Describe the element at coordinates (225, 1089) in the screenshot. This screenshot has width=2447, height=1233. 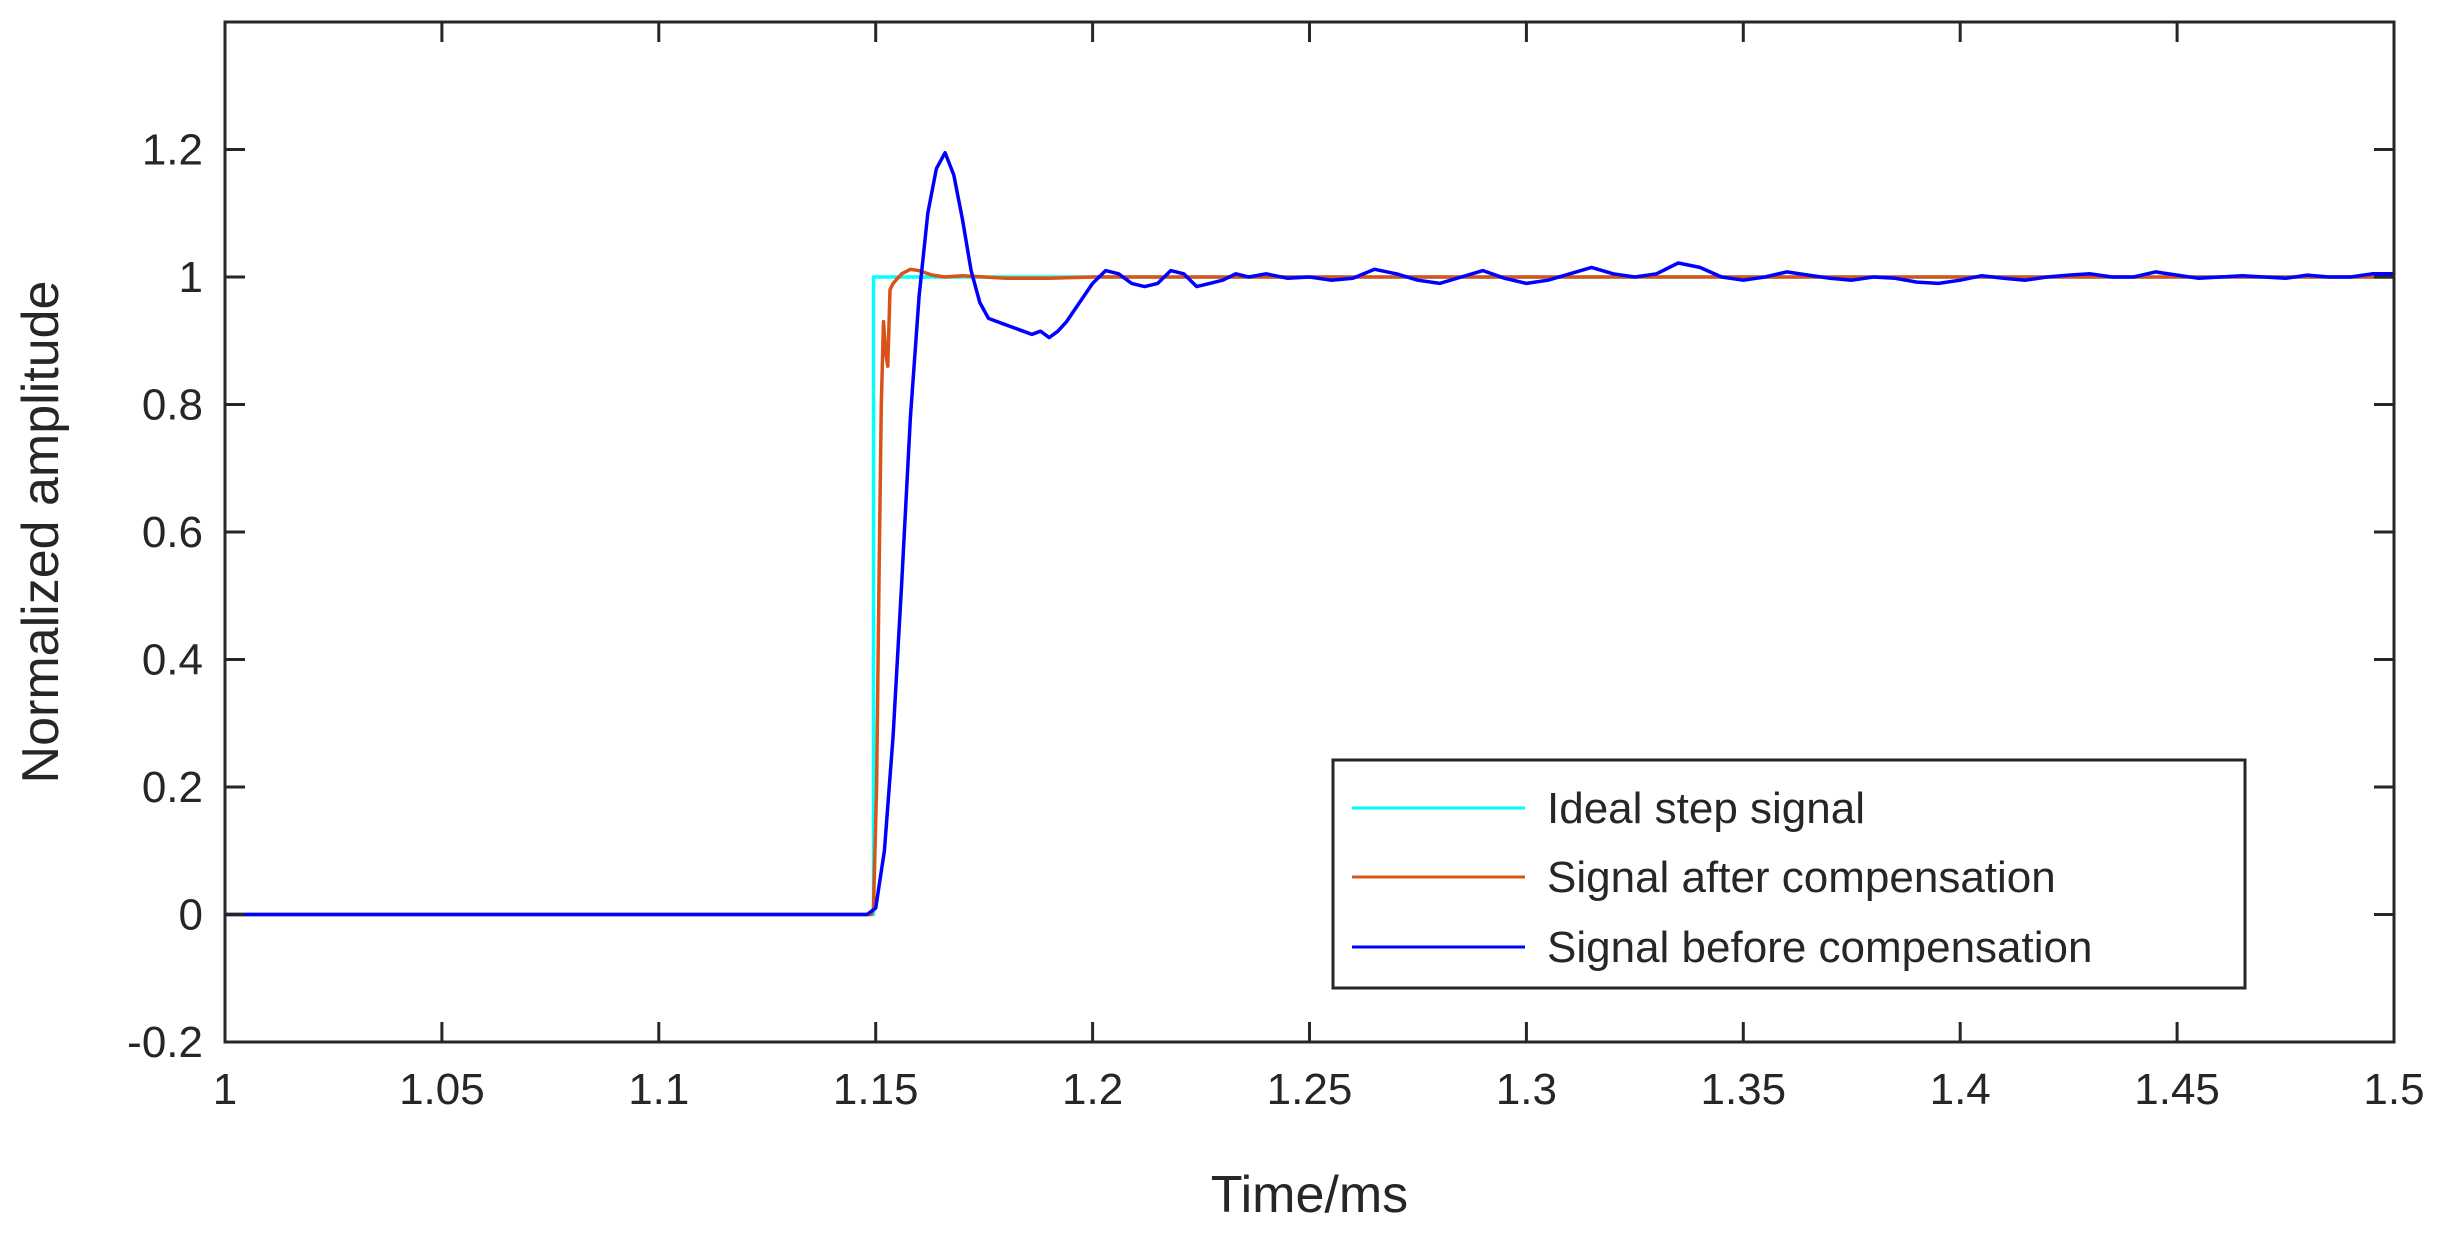
I see `x-tick-label: 1` at that location.